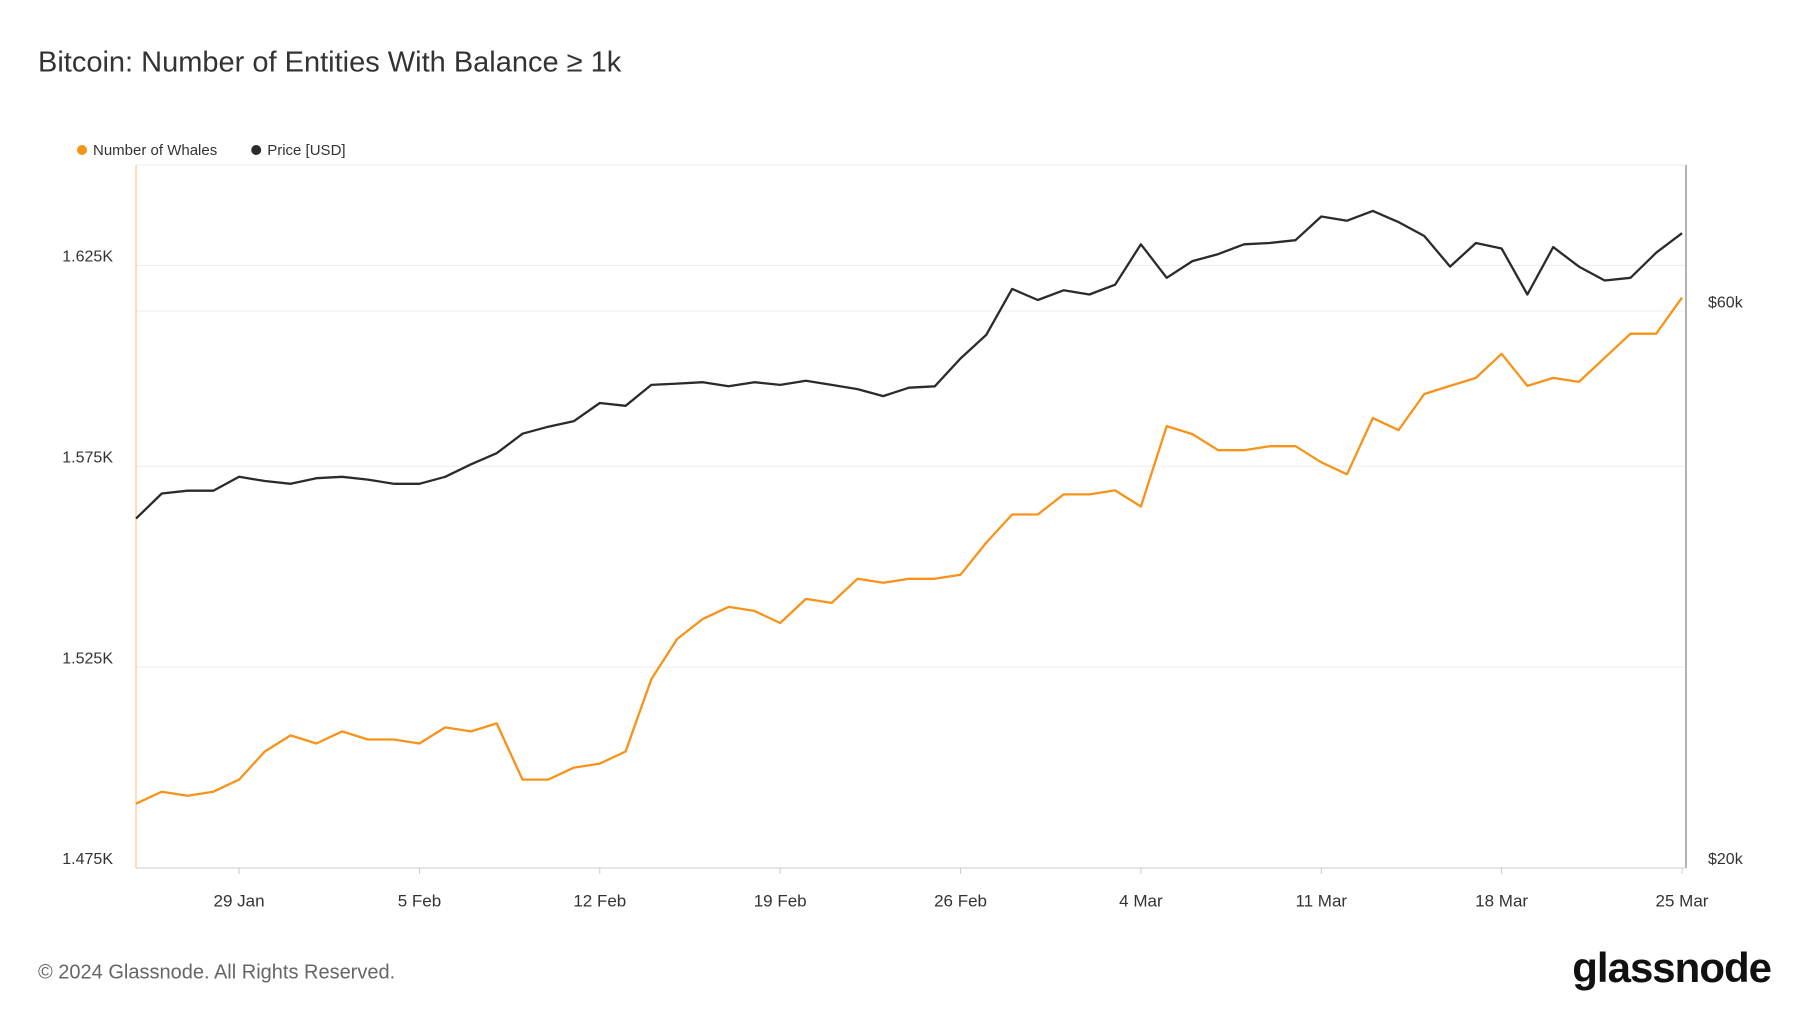 Image resolution: width=1800 pixels, height=1013 pixels. What do you see at coordinates (87, 458) in the screenshot?
I see `y-tick-label: 1.575K` at bounding box center [87, 458].